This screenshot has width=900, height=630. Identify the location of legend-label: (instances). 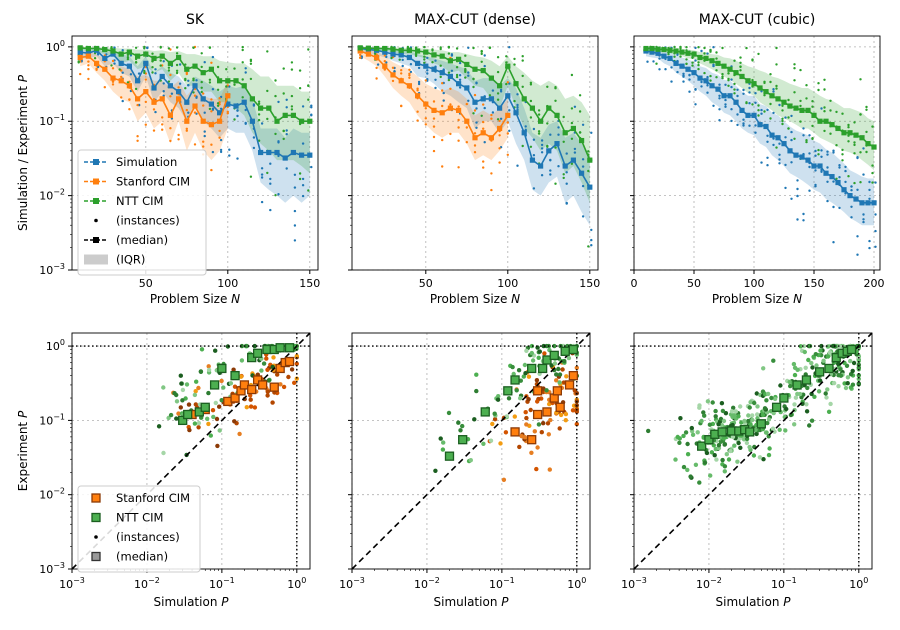
(148, 537).